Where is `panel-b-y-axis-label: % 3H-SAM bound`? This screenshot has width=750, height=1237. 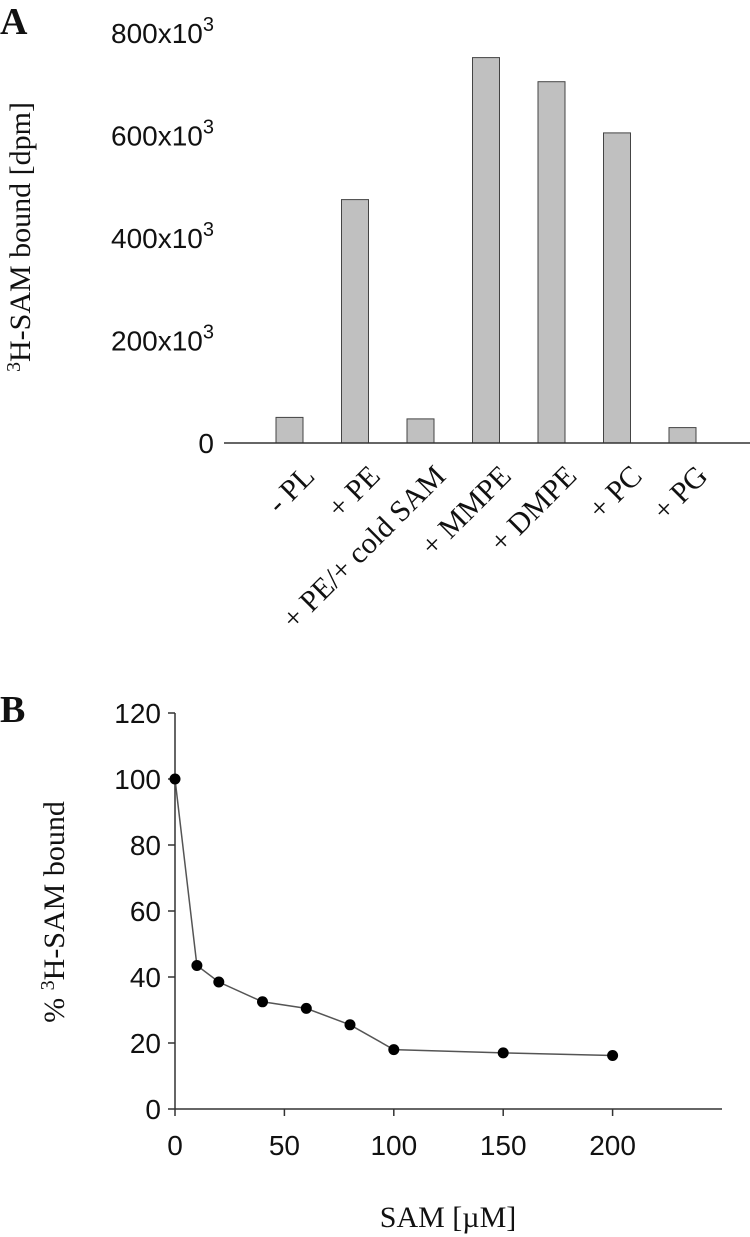
panel-b-y-axis-label: % 3H-SAM bound is located at coordinates (54, 912).